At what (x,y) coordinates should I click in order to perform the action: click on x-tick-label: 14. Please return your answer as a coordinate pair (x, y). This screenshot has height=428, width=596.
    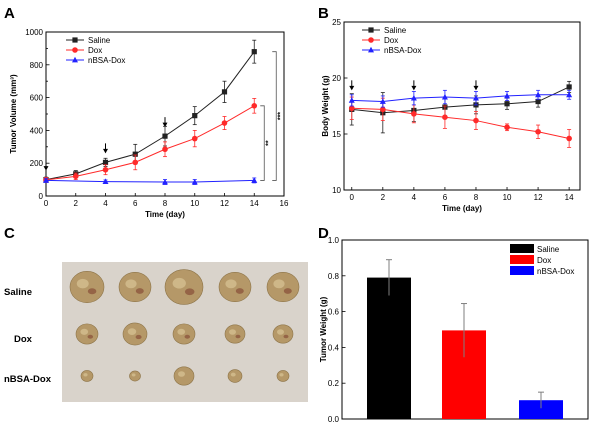
    Looking at the image, I should click on (569, 197).